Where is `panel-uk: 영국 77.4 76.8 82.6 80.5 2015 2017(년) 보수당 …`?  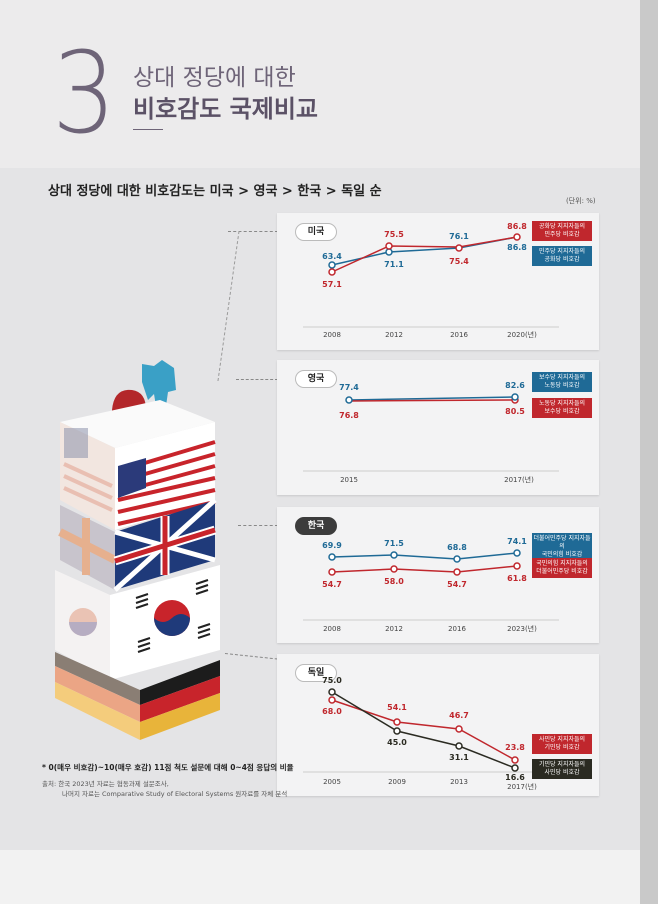
panel-uk: 영국 77.4 76.8 82.6 80.5 2015 2017(년) 보수당 … is located at coordinates (438, 427).